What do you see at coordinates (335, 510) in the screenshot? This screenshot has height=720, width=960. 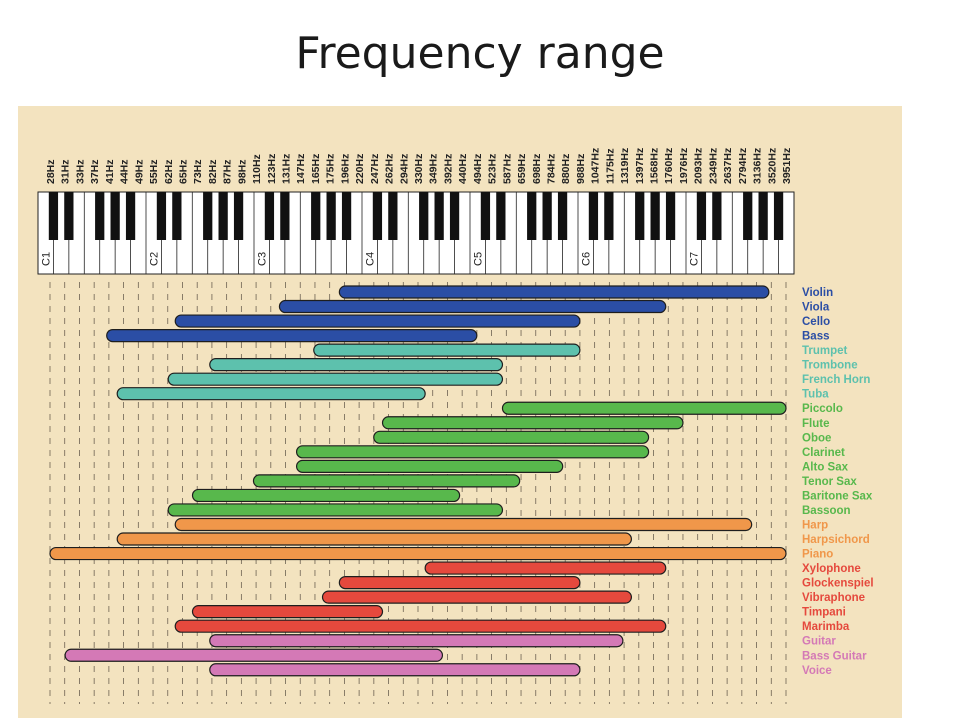 I see `range-bar-bassoon` at bounding box center [335, 510].